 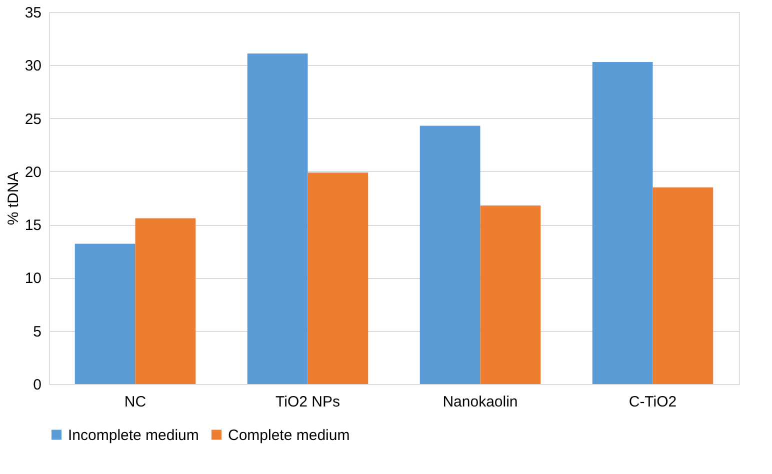 I want to click on y-tick-label: 30, so click(x=33, y=66).